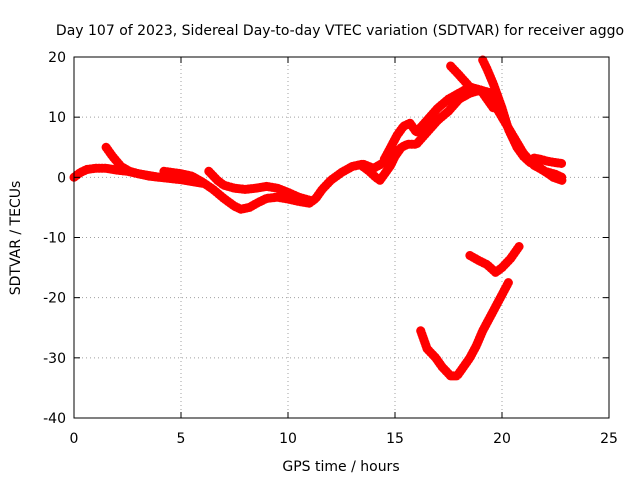 The image size is (640, 480). I want to click on y-tick-label: 10, so click(57, 118).